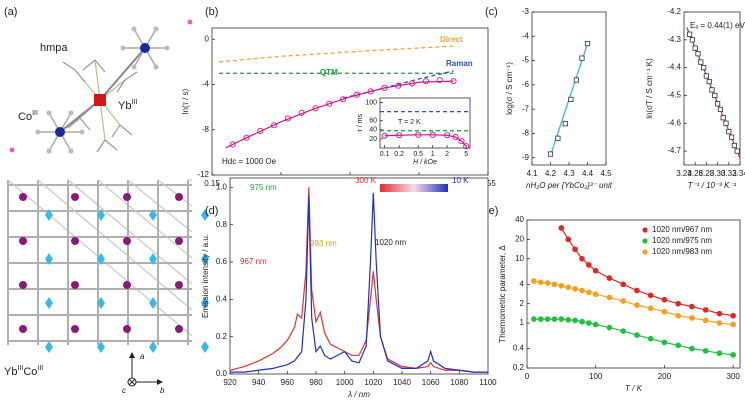 The width and height of the screenshot is (745, 402). I want to click on x-tick-label: 4.1, so click(532, 173).